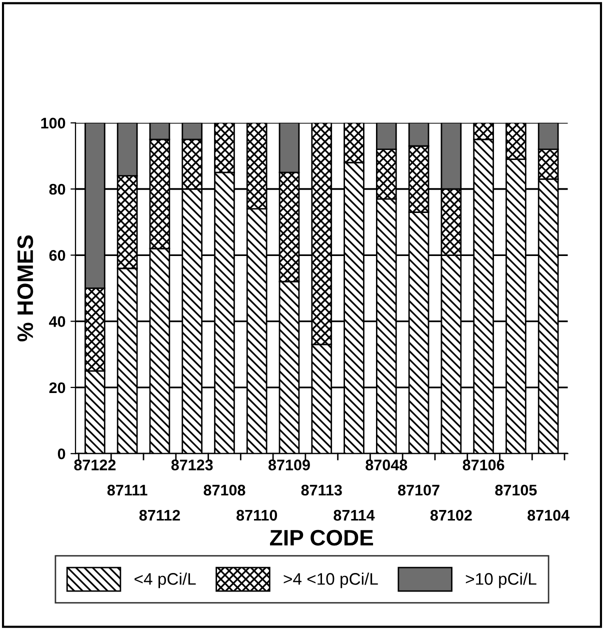 The image size is (604, 630). I want to click on y-axis-title: % HOMES, so click(25, 288).